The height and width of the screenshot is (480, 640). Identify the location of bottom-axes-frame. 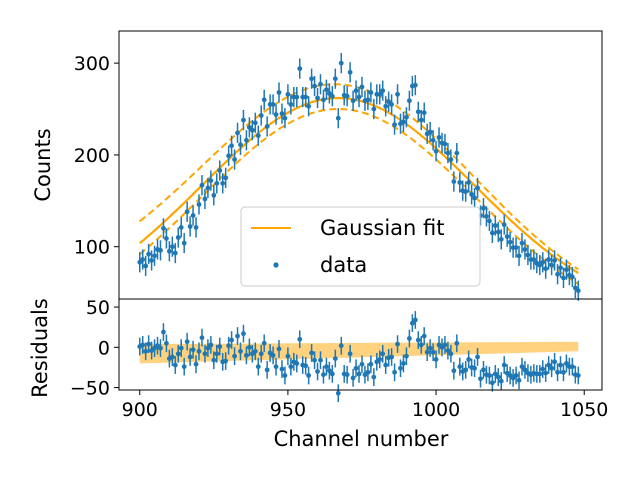
(360, 344).